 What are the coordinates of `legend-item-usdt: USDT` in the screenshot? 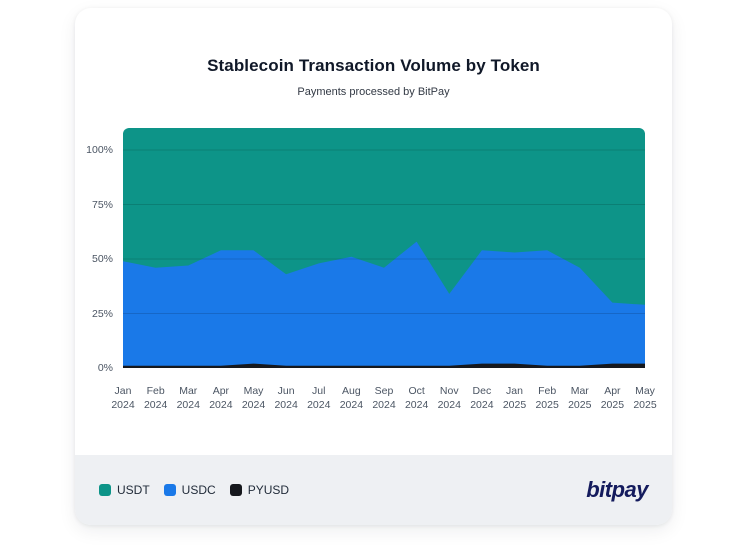 It's located at (124, 490).